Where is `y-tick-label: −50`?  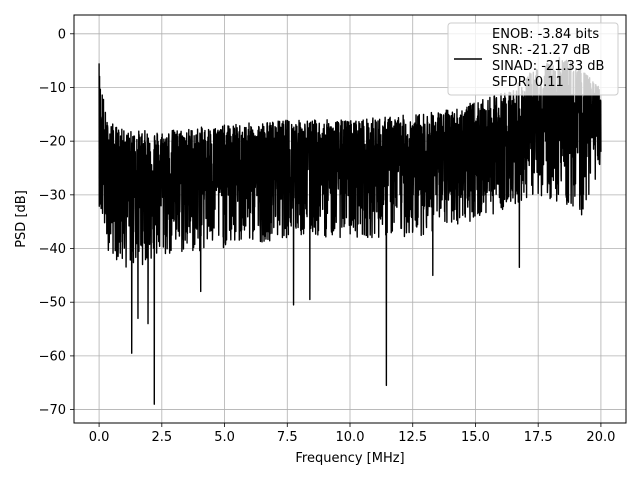 y-tick-label: −50 is located at coordinates (52, 303).